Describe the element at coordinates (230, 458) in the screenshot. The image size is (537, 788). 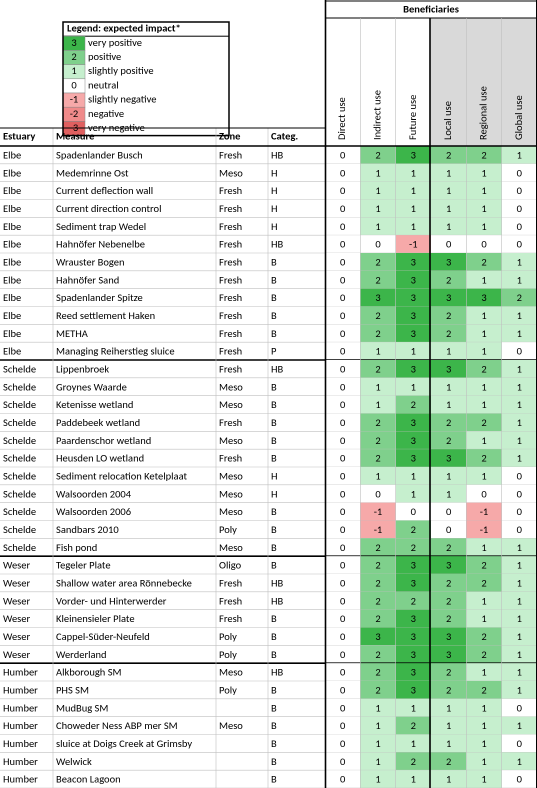
I see `cell-zone: Fresh` at that location.